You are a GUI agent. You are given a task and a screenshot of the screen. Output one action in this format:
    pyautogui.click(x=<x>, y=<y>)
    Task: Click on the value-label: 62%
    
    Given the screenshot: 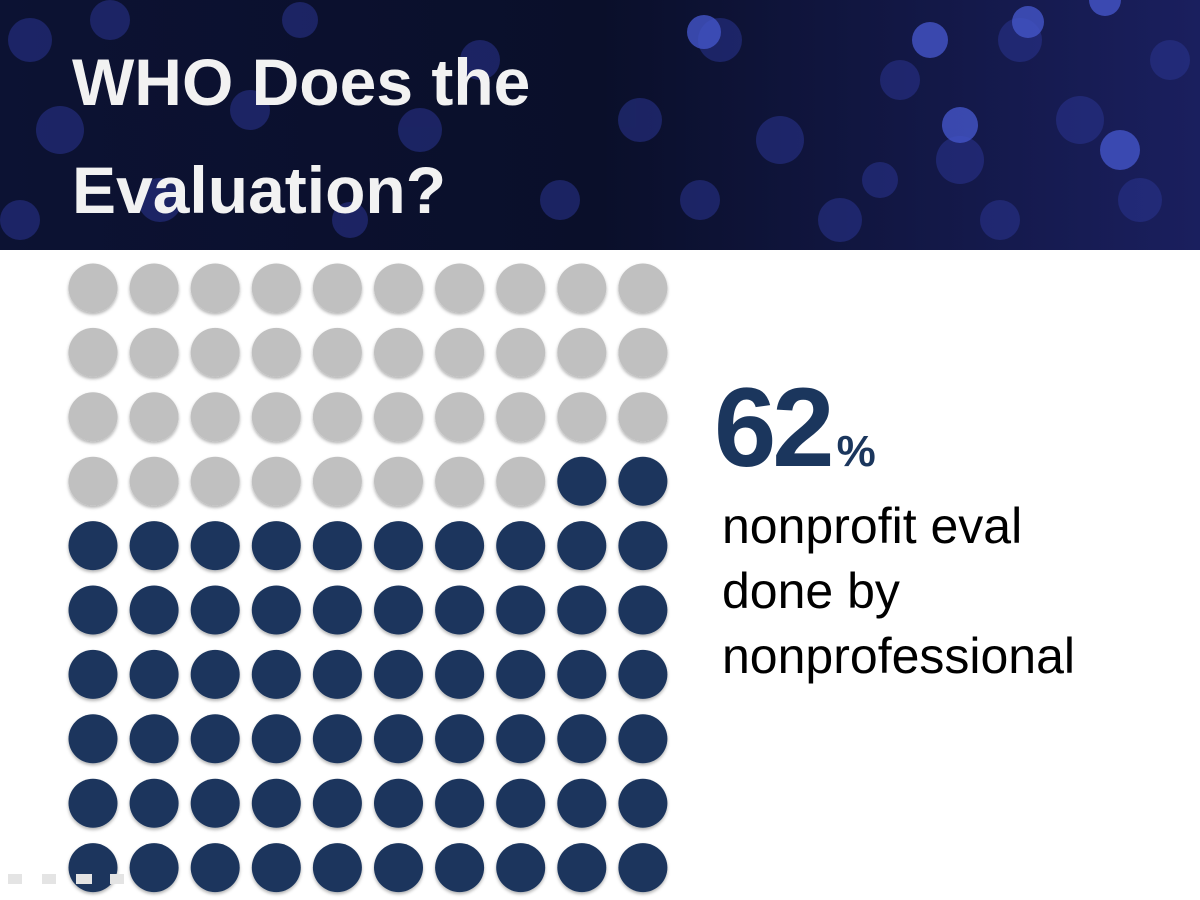 What is the action you would take?
    pyautogui.click(x=795, y=427)
    